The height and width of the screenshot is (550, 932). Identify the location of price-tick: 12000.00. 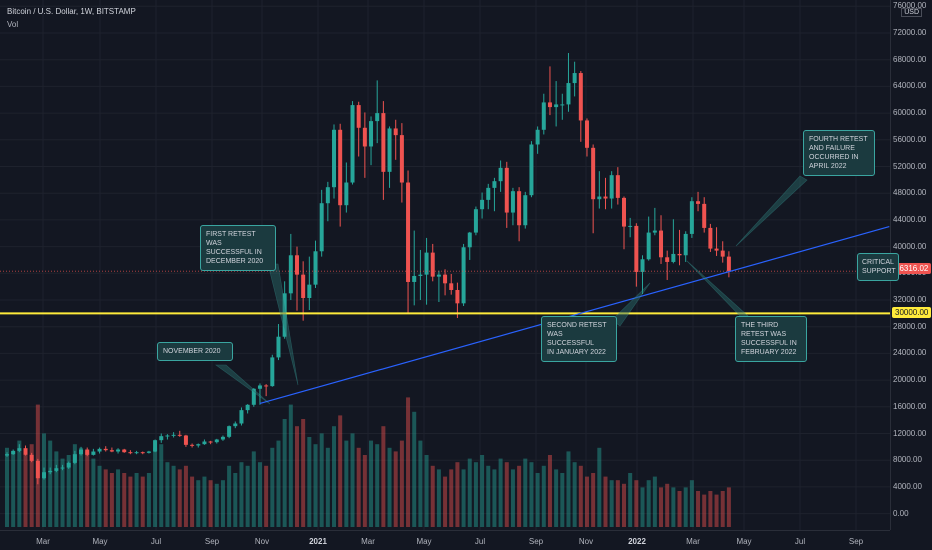
(910, 433).